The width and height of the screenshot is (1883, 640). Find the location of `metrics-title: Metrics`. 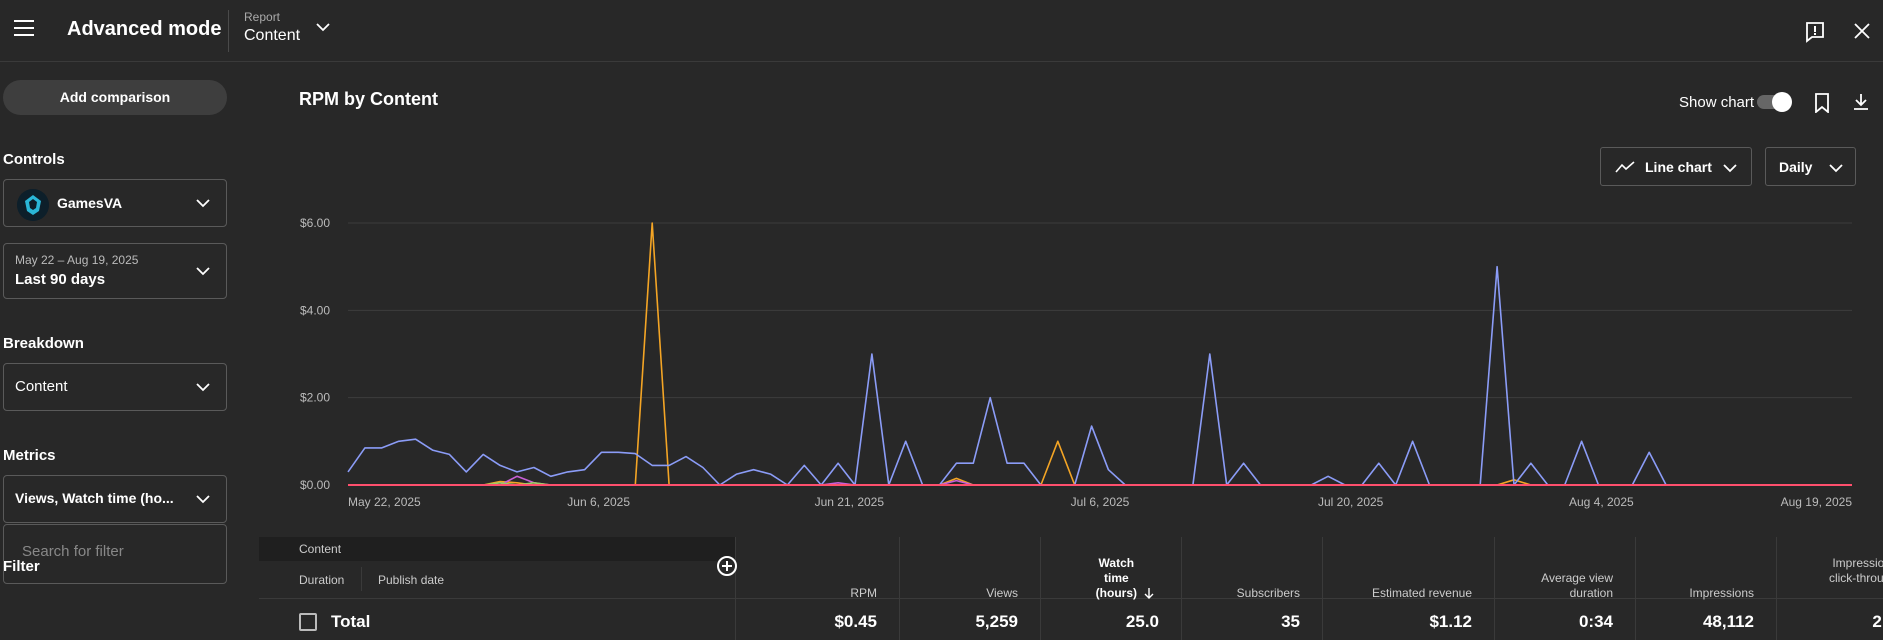

metrics-title: Metrics is located at coordinates (29, 455).